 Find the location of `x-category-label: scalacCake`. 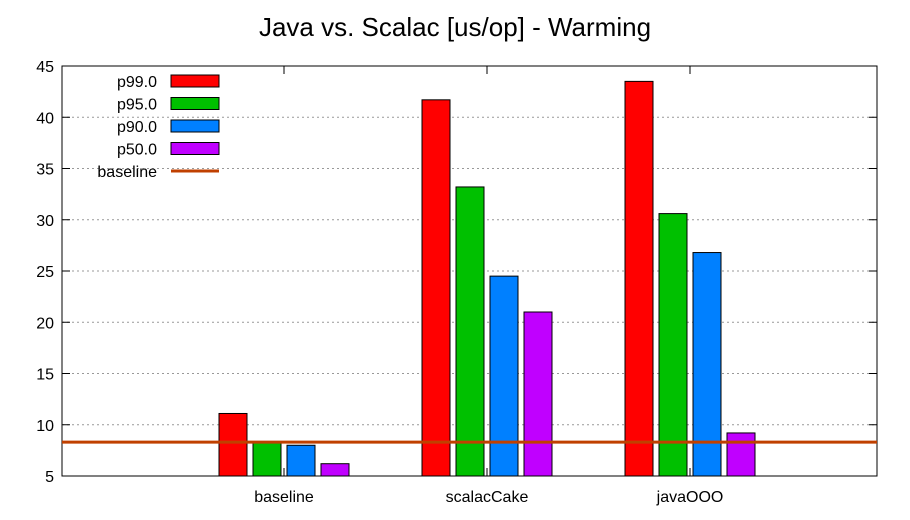

x-category-label: scalacCake is located at coordinates (487, 497).